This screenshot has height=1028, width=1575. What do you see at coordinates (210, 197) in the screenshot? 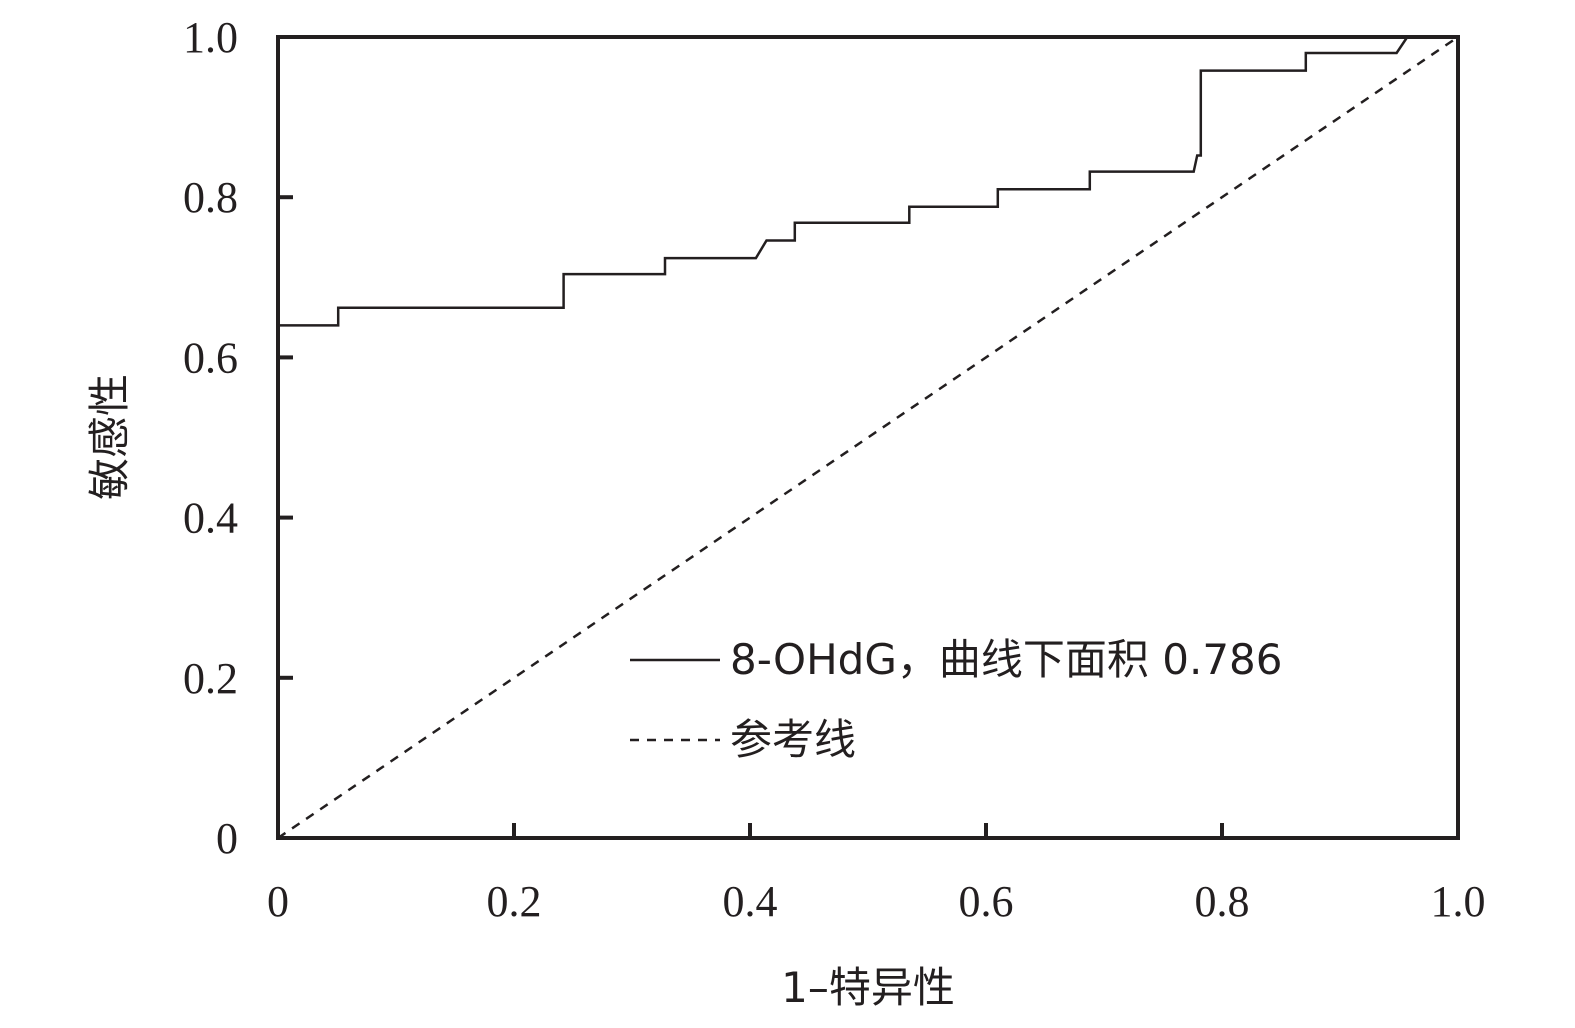
I see `y-tick-label: 0.8` at bounding box center [210, 197].